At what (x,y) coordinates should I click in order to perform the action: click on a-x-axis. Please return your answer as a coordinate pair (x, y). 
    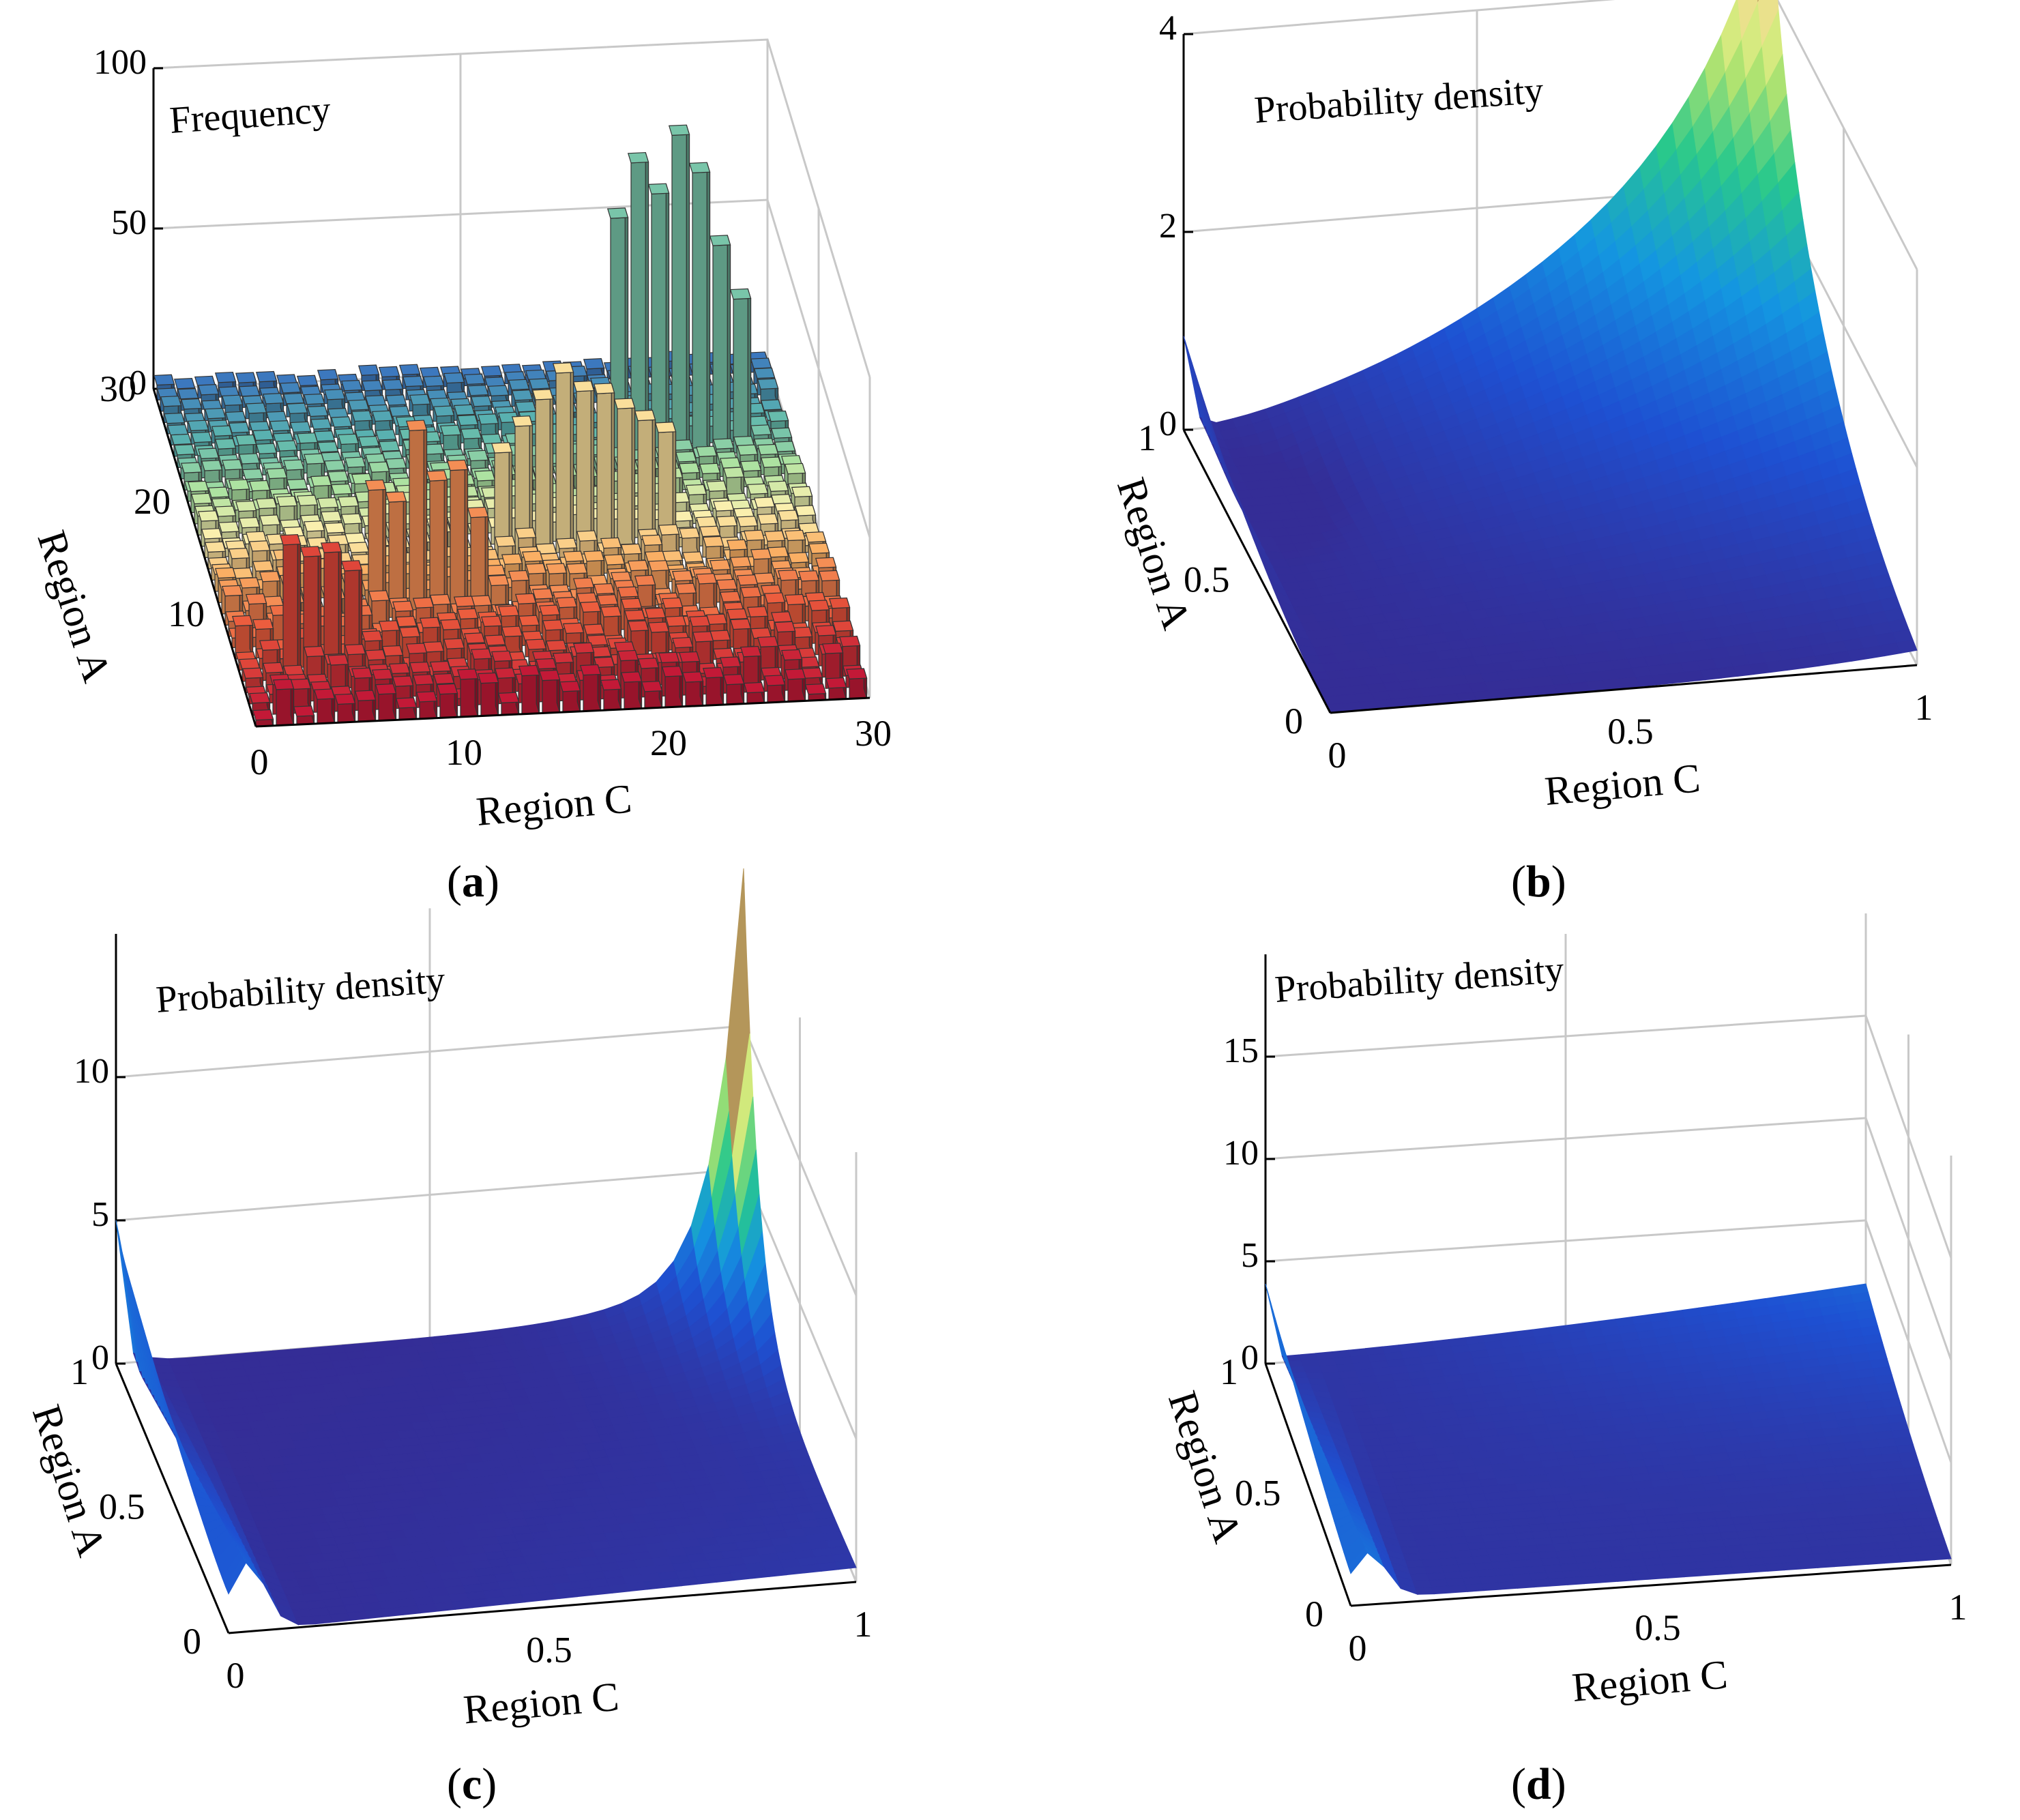
    Looking at the image, I should click on (562, 712).